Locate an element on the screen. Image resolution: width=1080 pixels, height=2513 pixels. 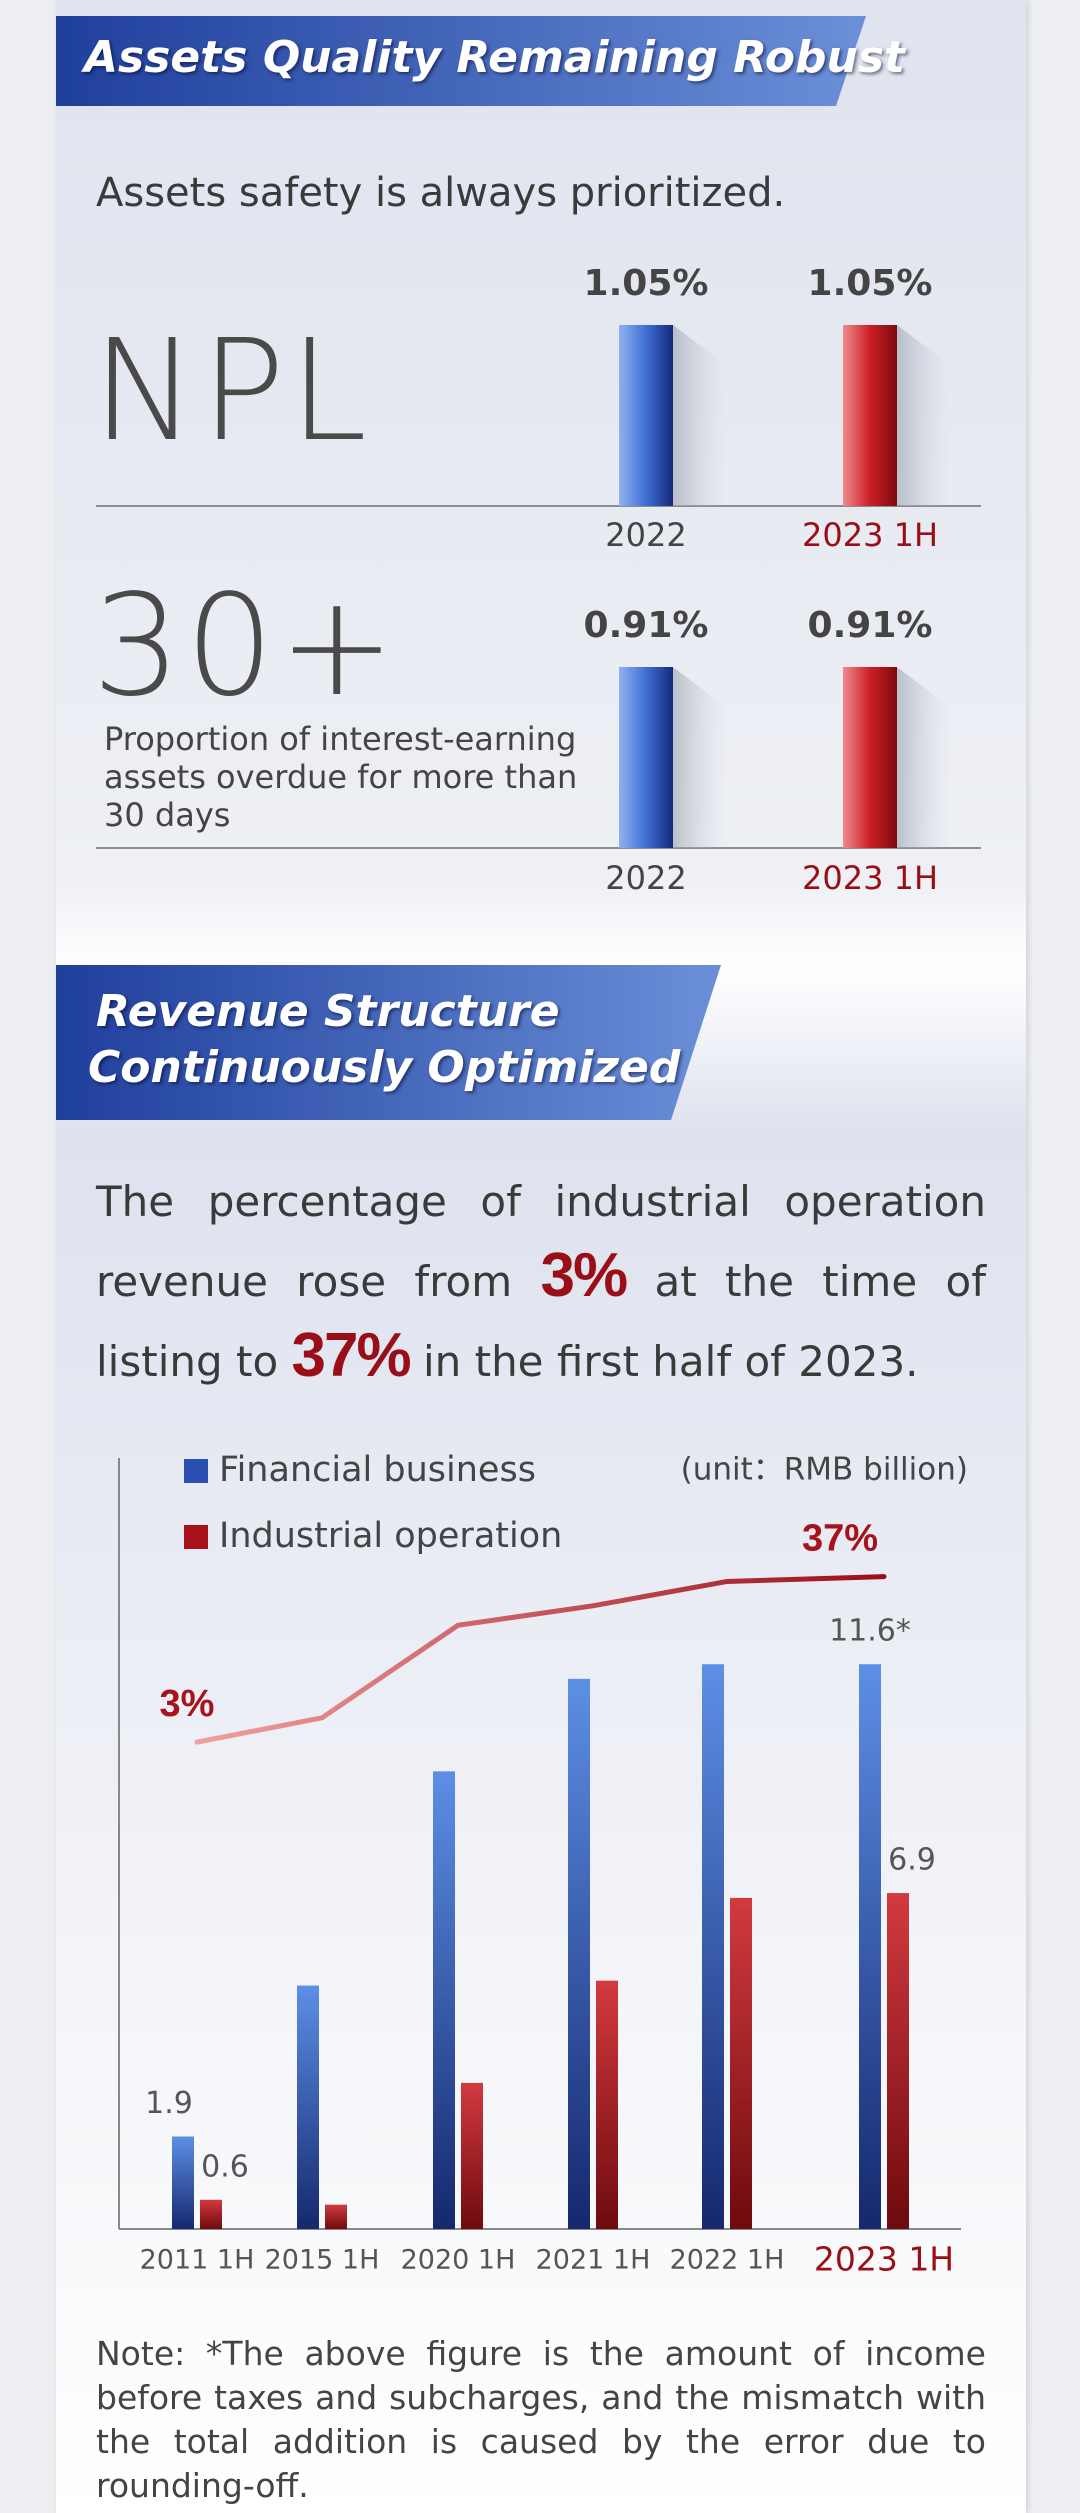
overdue-label: 30+ is located at coordinates (246, 646).